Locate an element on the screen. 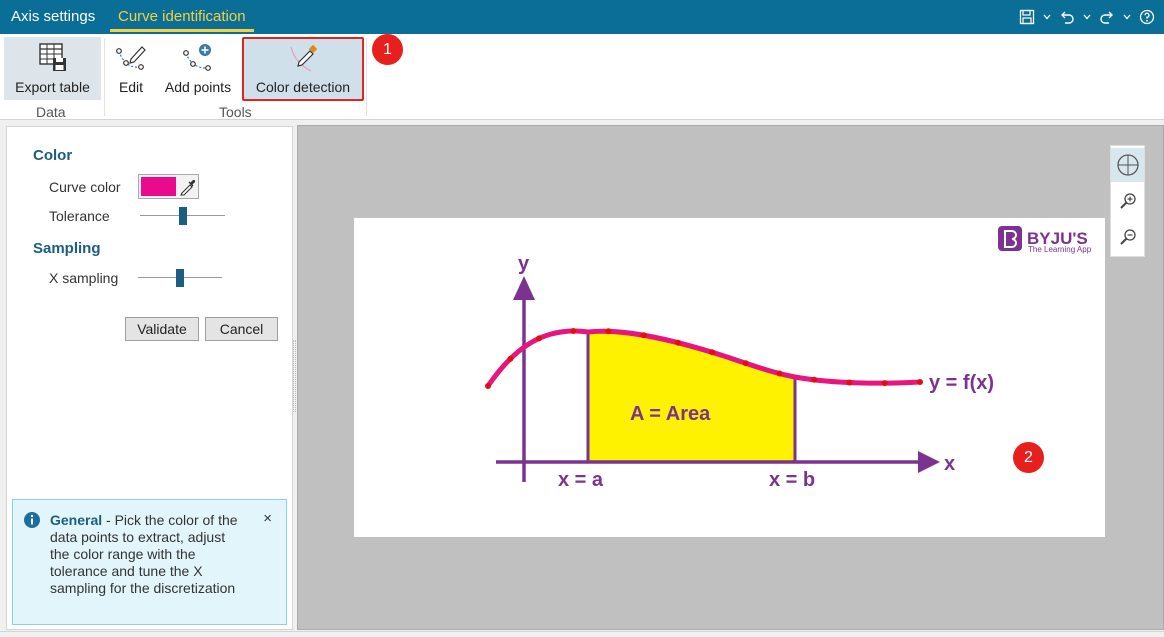 Image resolution: width=1164 pixels, height=637 pixels. info-close-icon: × is located at coordinates (267, 518).